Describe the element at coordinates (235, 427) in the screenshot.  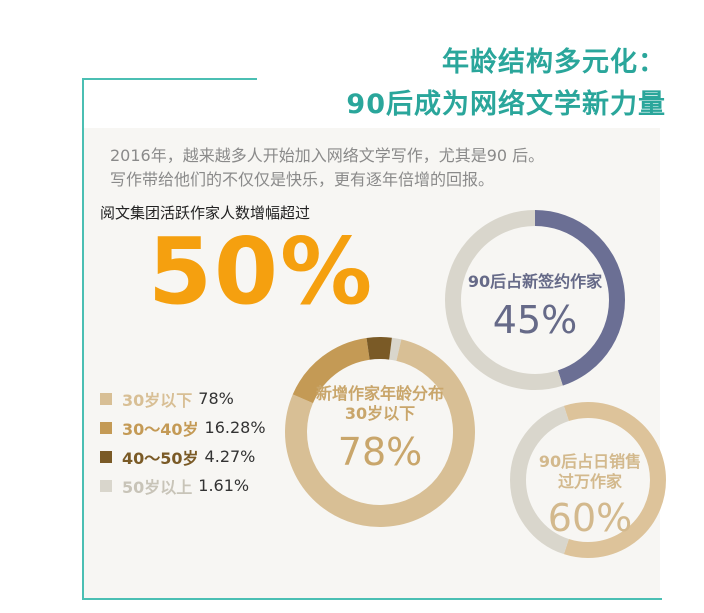
I see `legend-value: 16.28%` at that location.